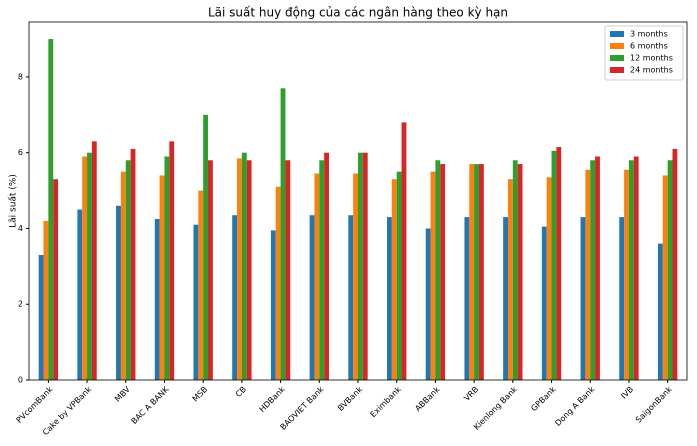 This screenshot has height=446, width=697. I want to click on x-tick-label: Eximbank, so click(386, 402).